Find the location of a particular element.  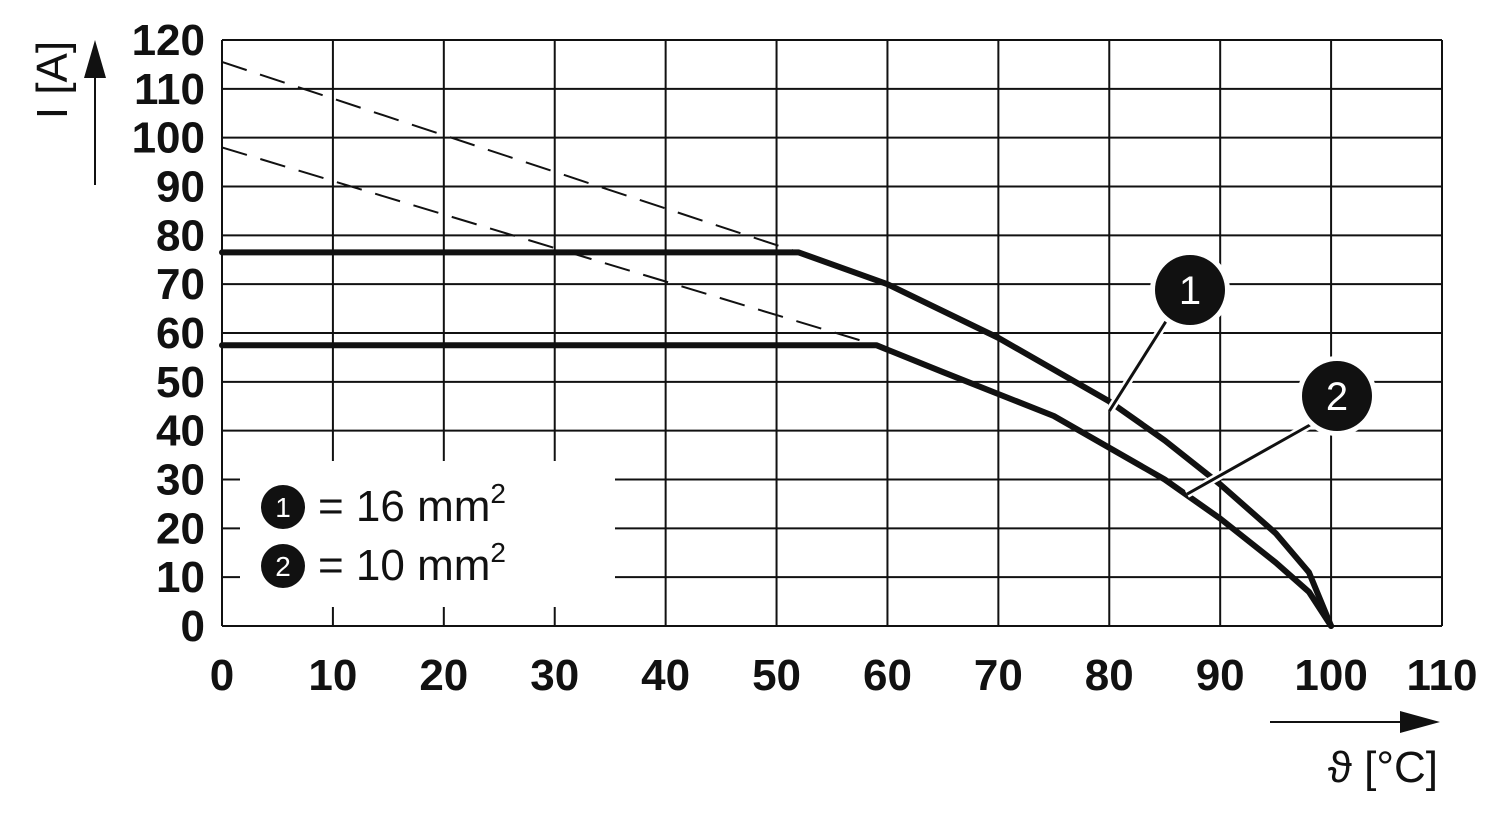

legend-text-2-main: = 10 mm is located at coordinates (404, 565).